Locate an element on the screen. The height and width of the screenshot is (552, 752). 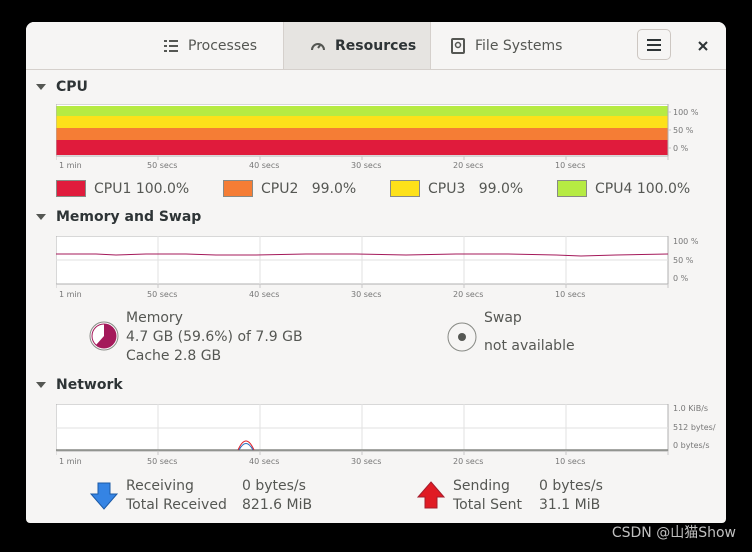
network-section-header: Network is located at coordinates (79, 385).